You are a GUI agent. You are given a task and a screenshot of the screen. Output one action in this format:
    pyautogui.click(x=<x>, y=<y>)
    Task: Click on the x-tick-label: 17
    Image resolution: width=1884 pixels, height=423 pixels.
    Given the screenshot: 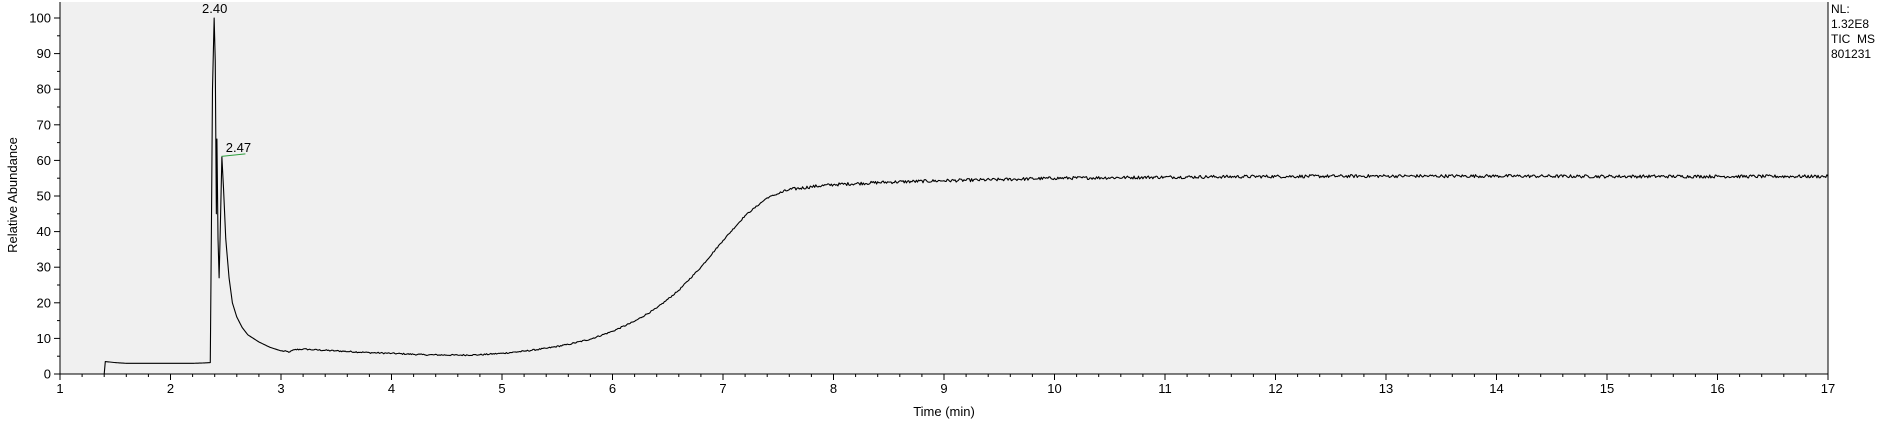 What is the action you would take?
    pyautogui.click(x=1828, y=388)
    